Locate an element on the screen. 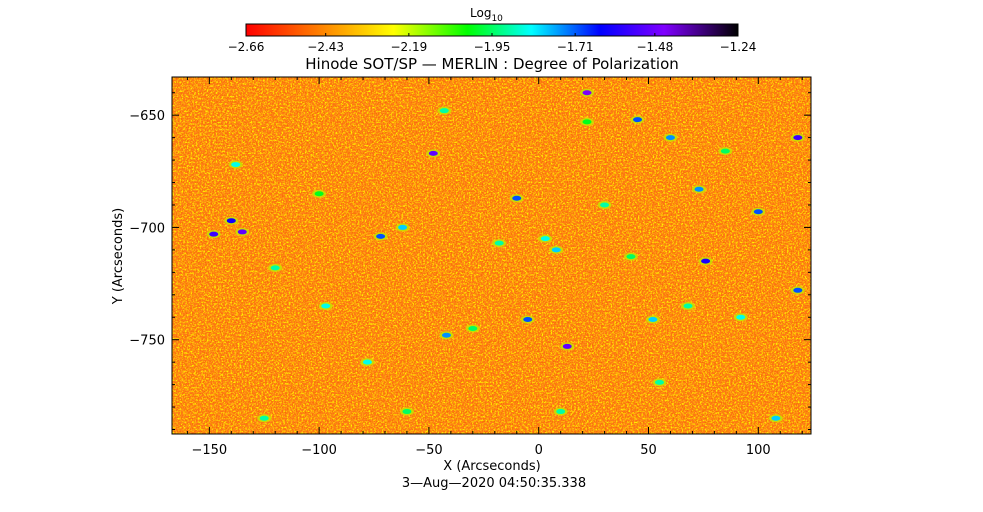 This screenshot has height=512, width=983. x-axis-label: X (Arcseconds) is located at coordinates (491, 466).